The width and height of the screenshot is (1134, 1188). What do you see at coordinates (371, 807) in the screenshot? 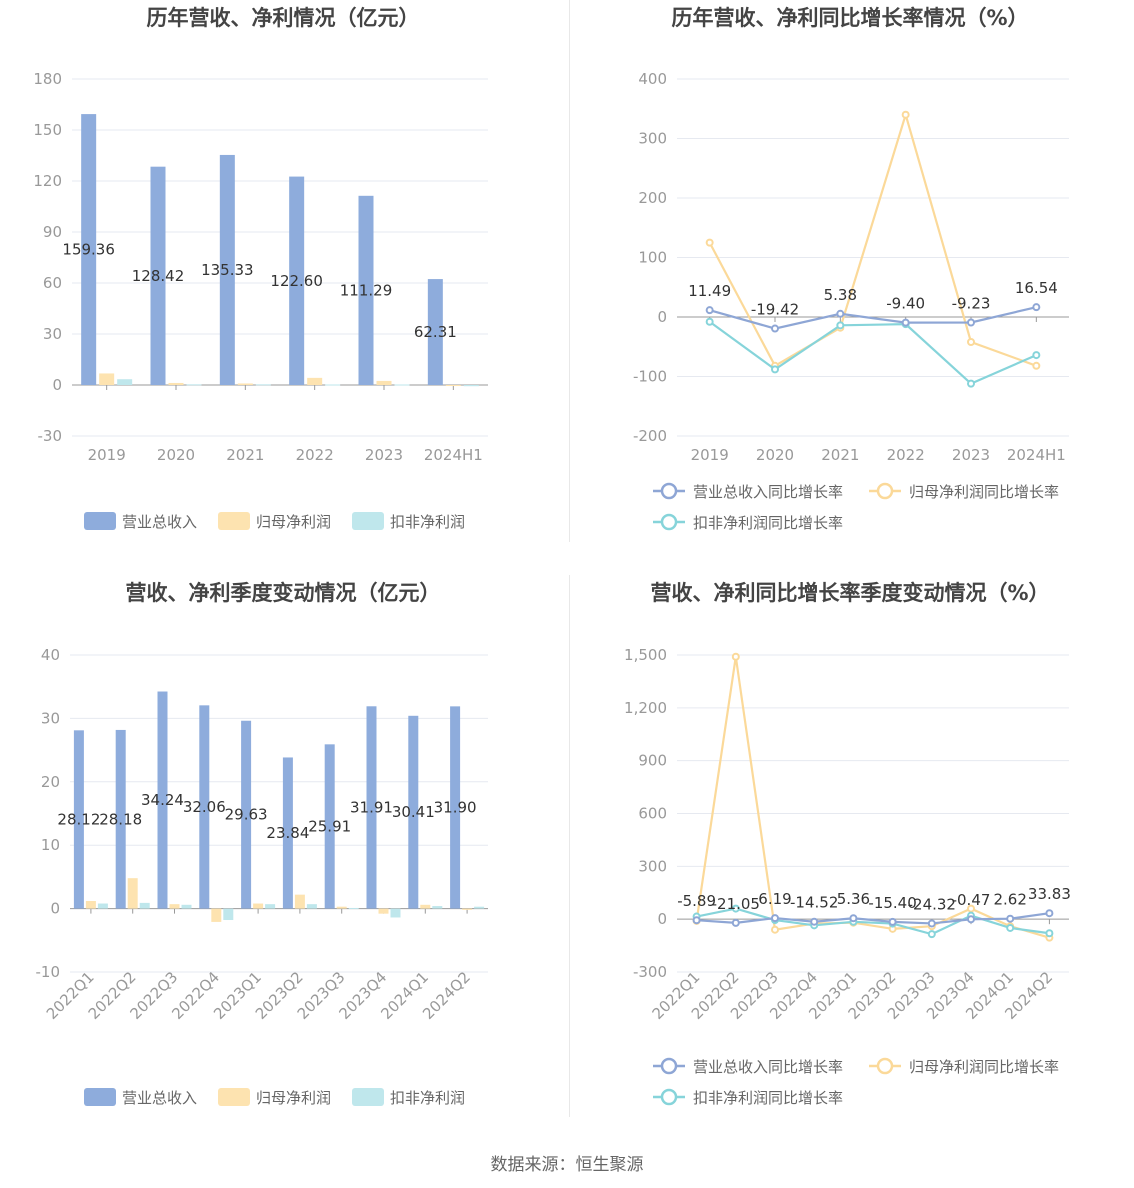
I see `data-label: 31.91` at bounding box center [371, 807].